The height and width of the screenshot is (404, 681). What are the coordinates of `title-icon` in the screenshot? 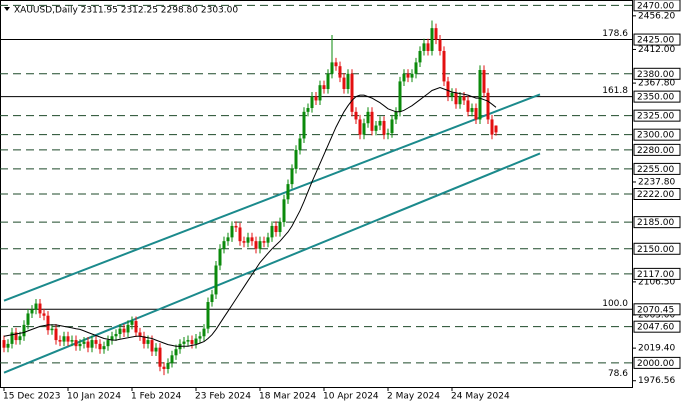 It's located at (7, 9).